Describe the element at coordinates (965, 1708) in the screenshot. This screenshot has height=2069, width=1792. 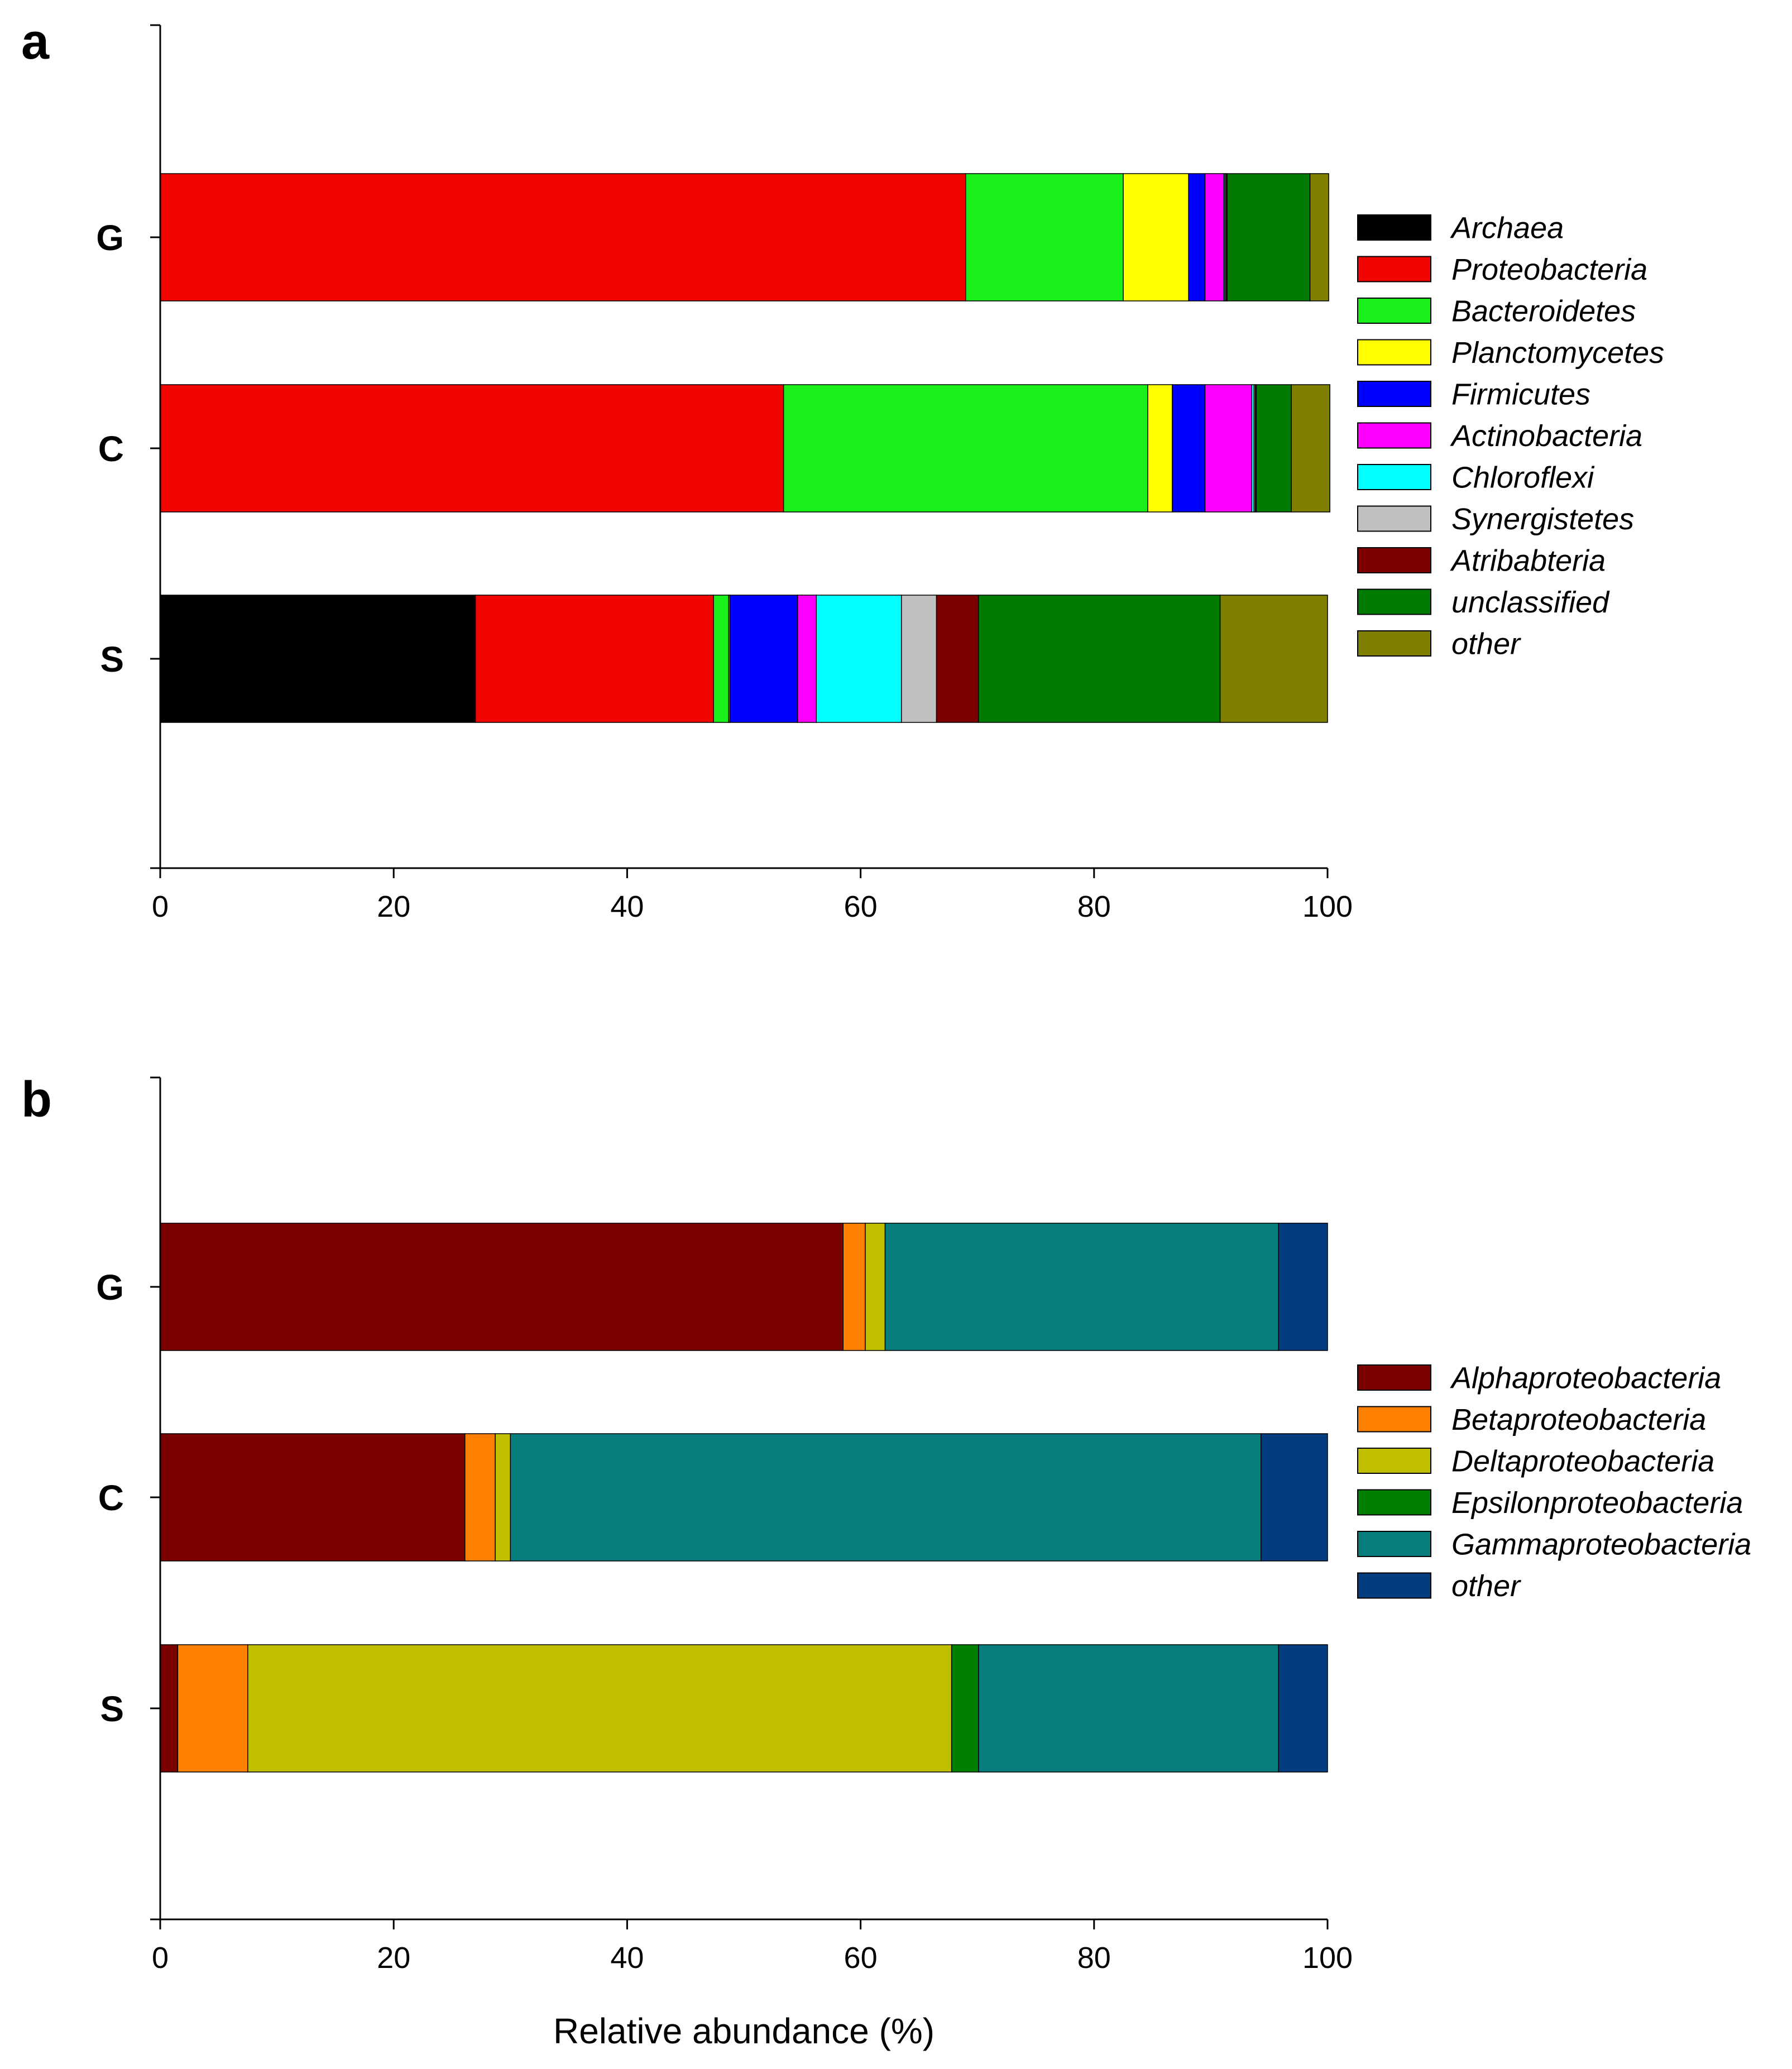
I see `bar-segment-s-epsilonproteobacteria` at that location.